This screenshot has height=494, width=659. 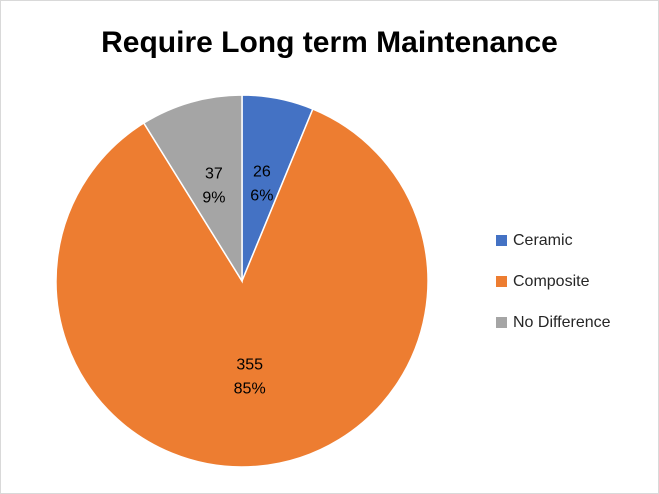 I want to click on legend-label-composite: Composite, so click(x=551, y=281).